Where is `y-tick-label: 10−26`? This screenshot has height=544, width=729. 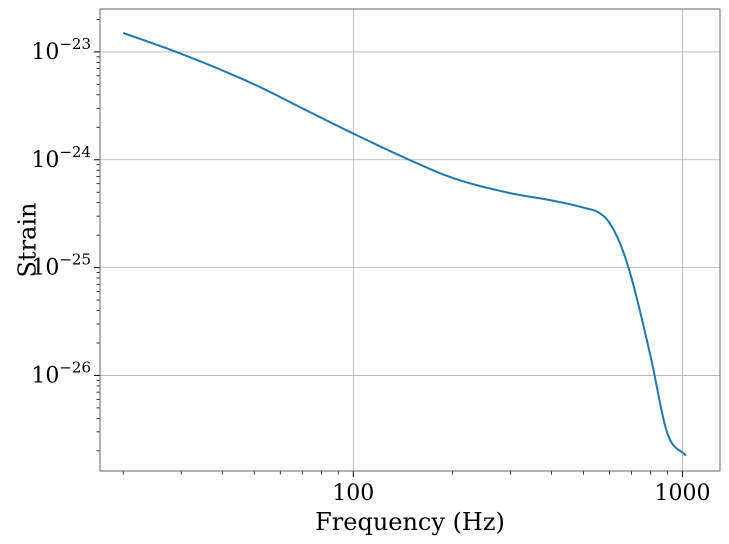 y-tick-label: 10−26 is located at coordinates (61, 373).